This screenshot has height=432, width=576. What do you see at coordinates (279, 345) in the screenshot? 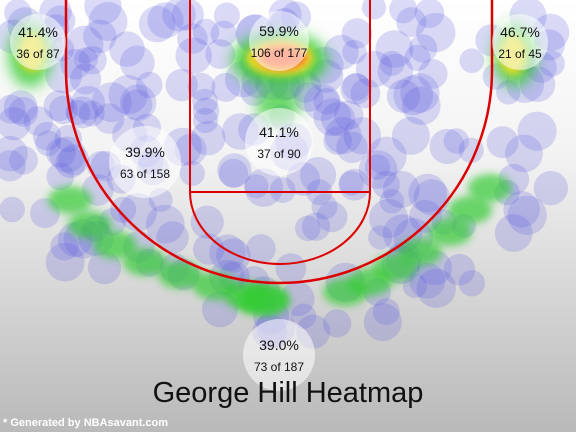
I see `zone-pct-label: 39.0%` at bounding box center [279, 345].